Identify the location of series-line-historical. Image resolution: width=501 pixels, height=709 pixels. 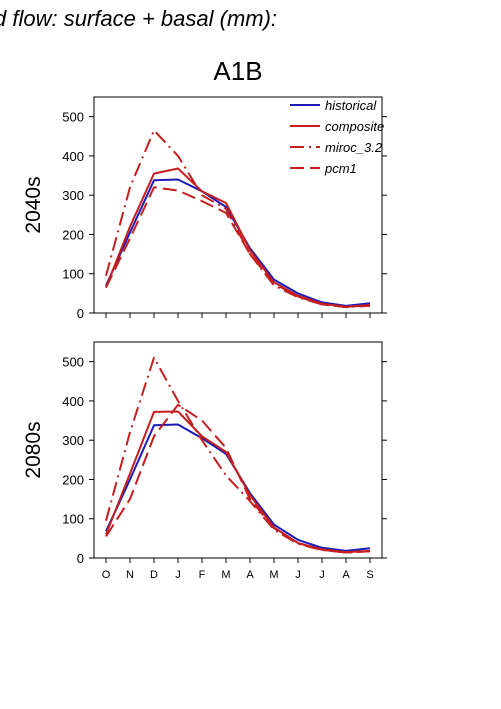
(238, 242).